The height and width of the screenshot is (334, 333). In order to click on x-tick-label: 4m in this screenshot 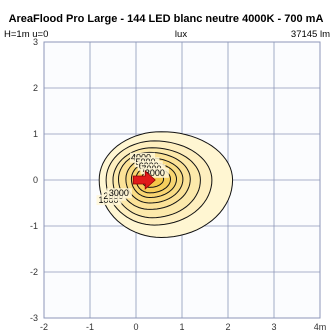, I will do `click(320, 327)`.